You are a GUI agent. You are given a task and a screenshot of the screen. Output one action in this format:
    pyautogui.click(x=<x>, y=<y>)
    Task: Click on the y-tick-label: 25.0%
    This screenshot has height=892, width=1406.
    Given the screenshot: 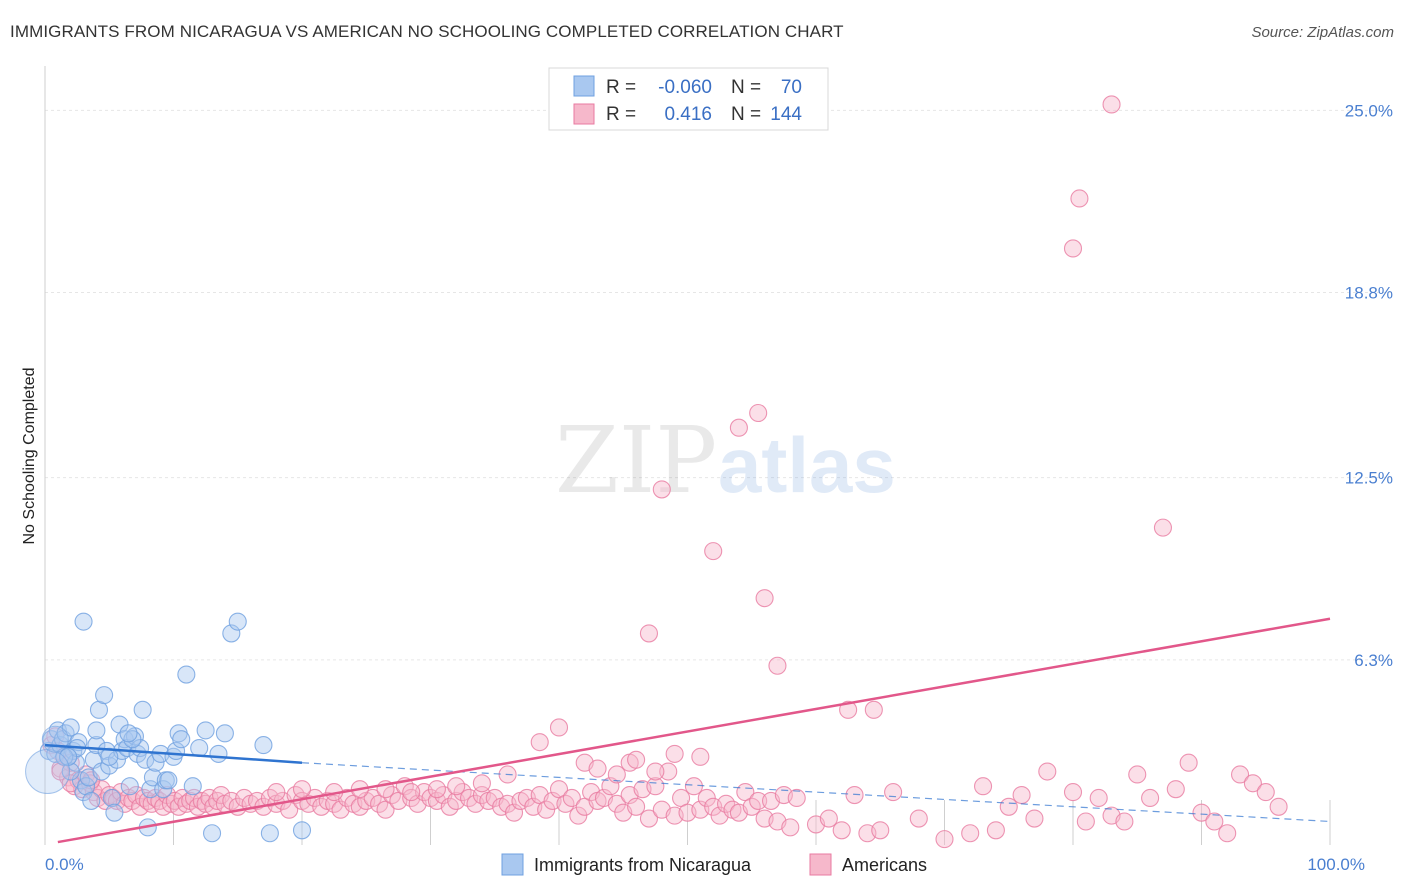 What is the action you would take?
    pyautogui.click(x=1369, y=110)
    